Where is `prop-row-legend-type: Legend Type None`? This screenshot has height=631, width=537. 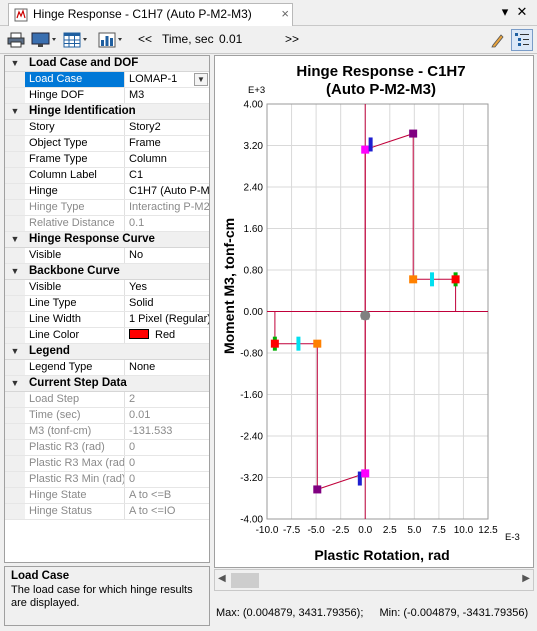 prop-row-legend-type: Legend Type None is located at coordinates (107, 368).